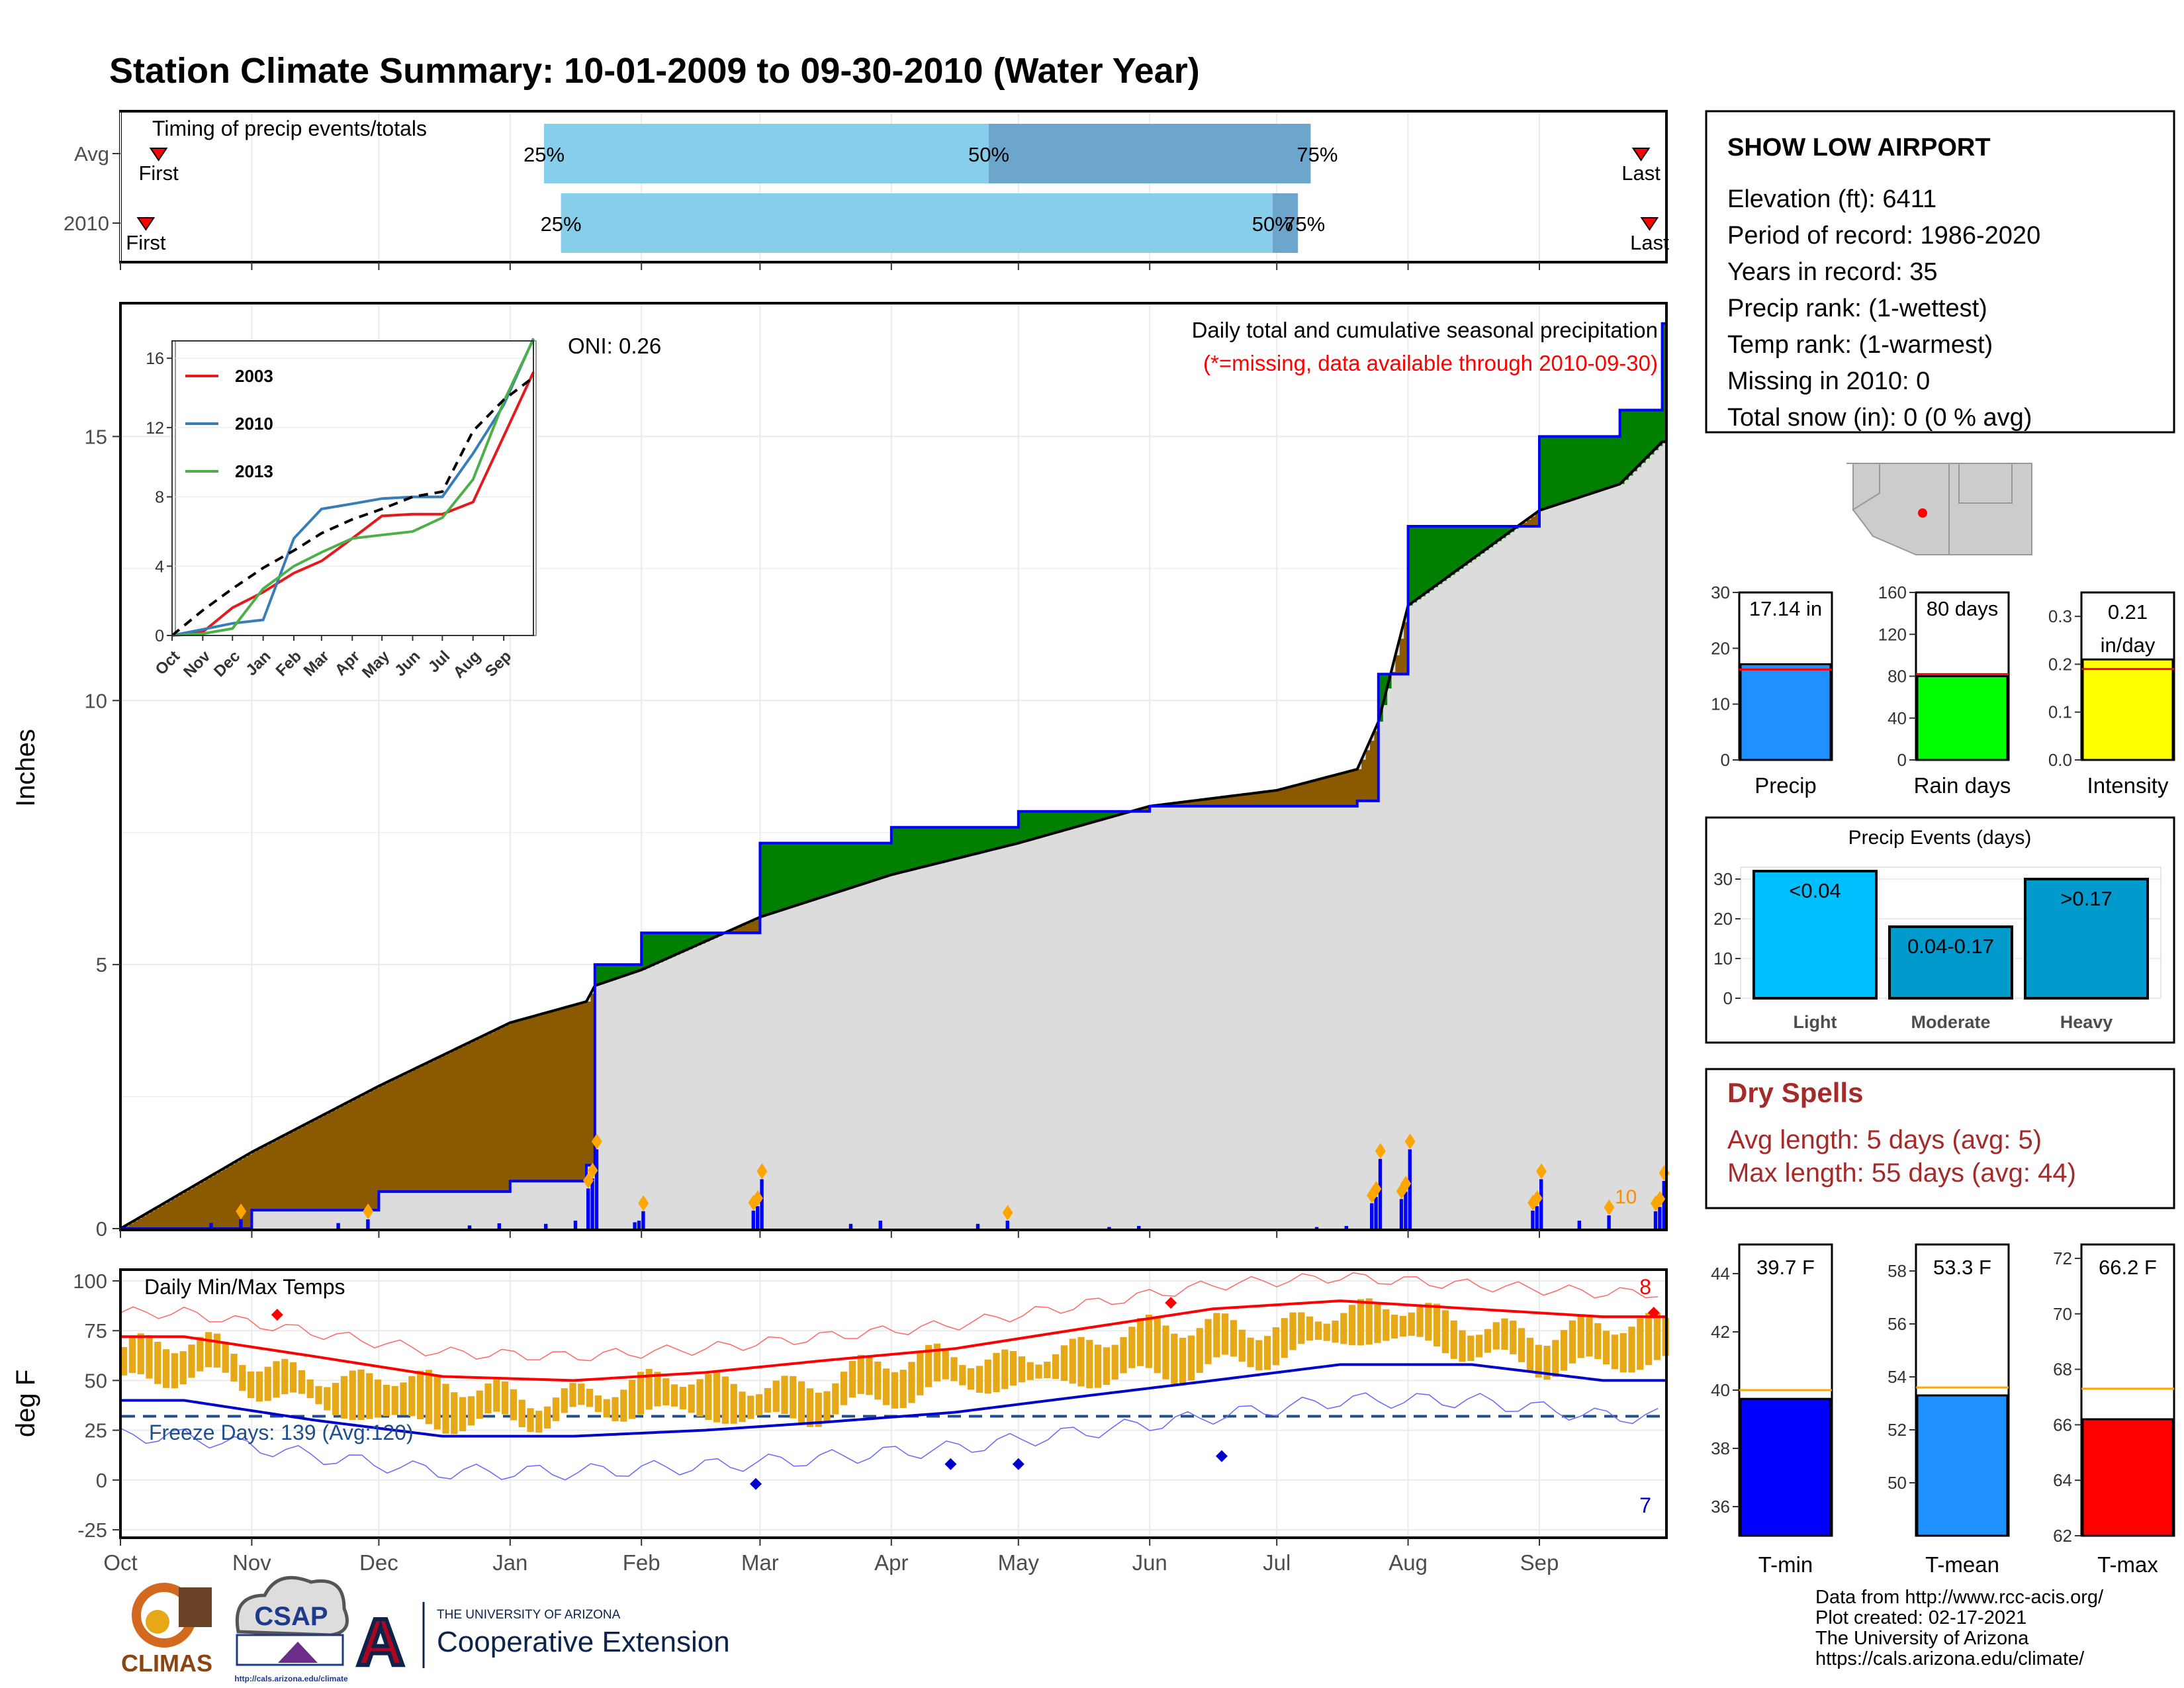 The height and width of the screenshot is (1688, 2184). What do you see at coordinates (988, 154) in the screenshot?
I see `timing-p50-label: 50%` at bounding box center [988, 154].